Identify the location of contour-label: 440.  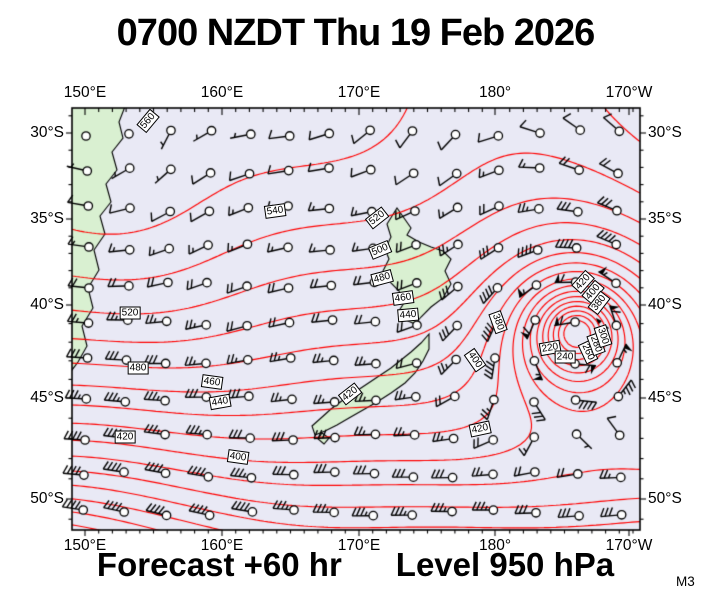
(408, 315).